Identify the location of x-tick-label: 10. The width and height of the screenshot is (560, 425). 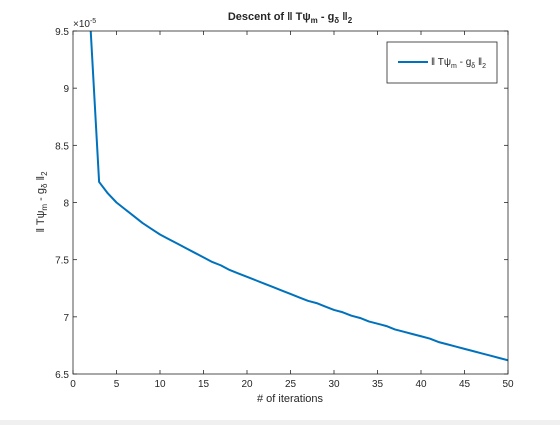
(160, 384).